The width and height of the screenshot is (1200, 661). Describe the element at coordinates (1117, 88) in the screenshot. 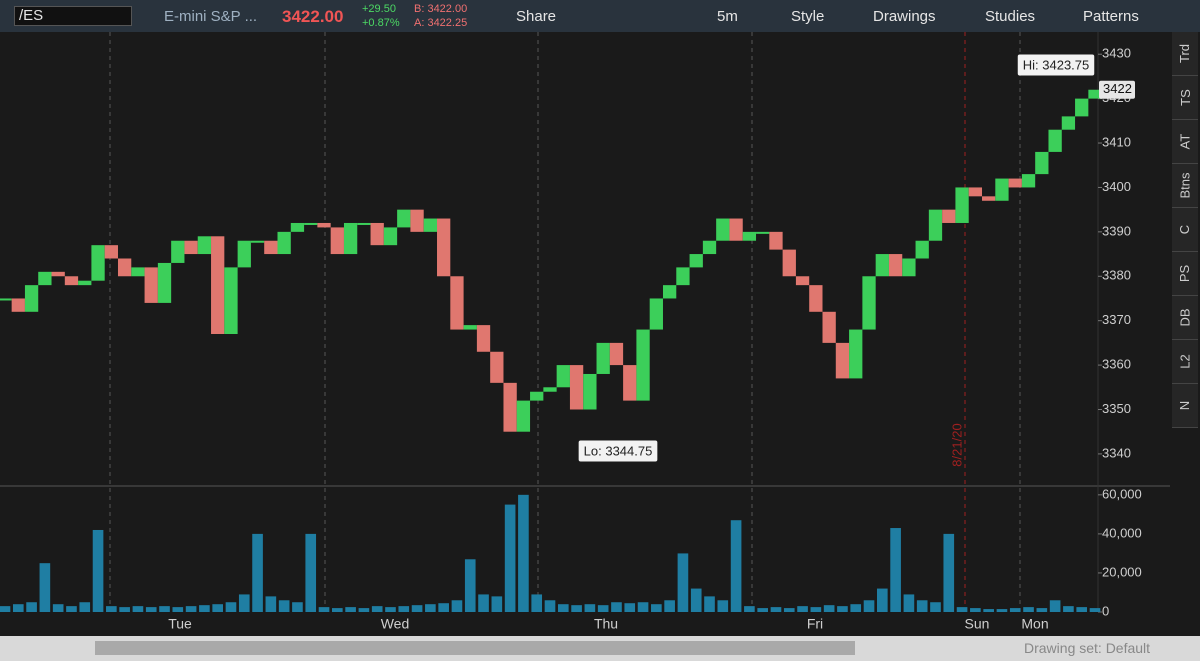

I see `last-price-label: 3422` at that location.